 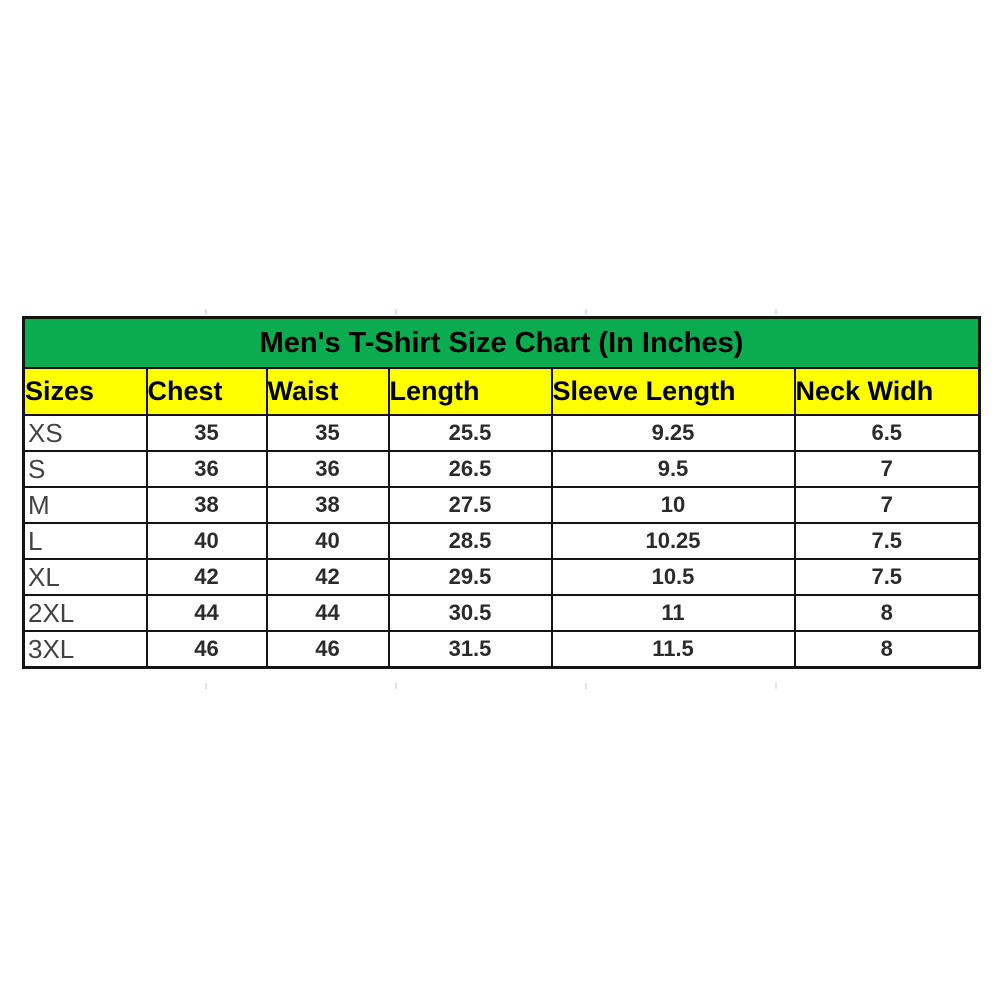 I want to click on col-header-sleeve-length: Sleeve Length, so click(x=673, y=391).